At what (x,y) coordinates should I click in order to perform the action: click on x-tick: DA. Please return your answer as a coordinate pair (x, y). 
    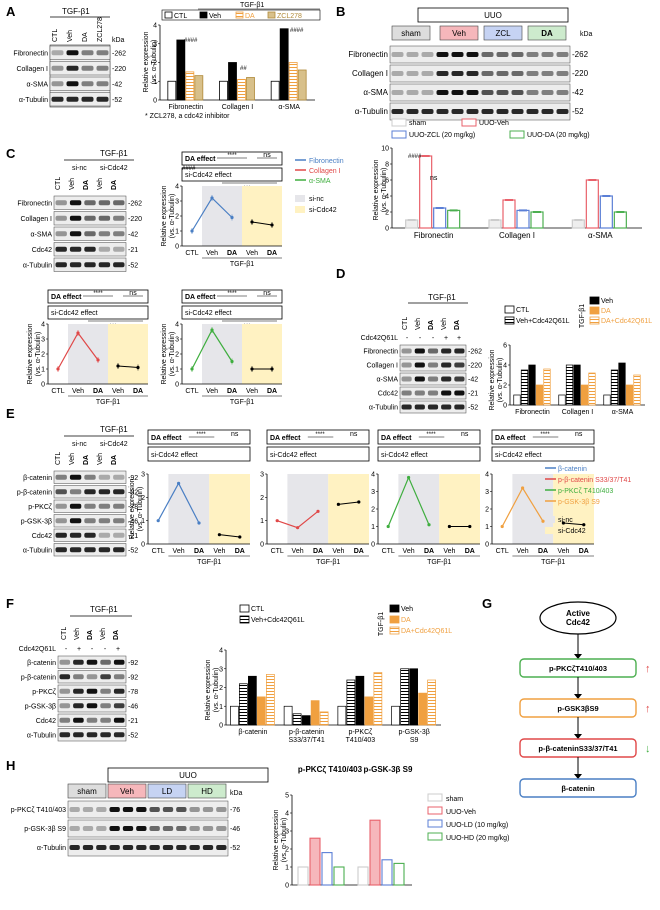
    Looking at the image, I should click on (232, 253).